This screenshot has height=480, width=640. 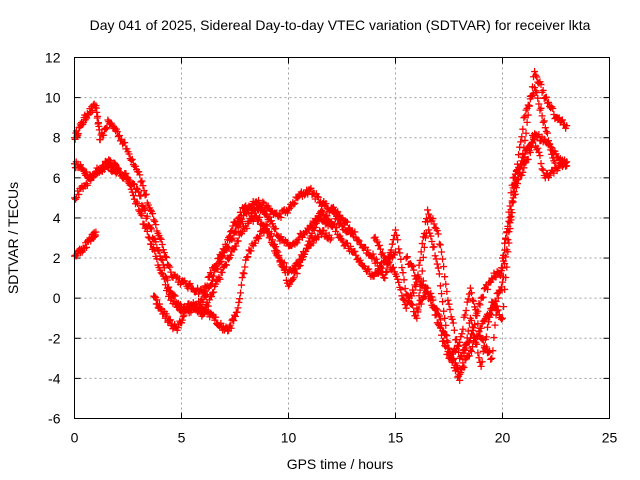 I want to click on x-axis-label: GPS time / hours, so click(x=340, y=464).